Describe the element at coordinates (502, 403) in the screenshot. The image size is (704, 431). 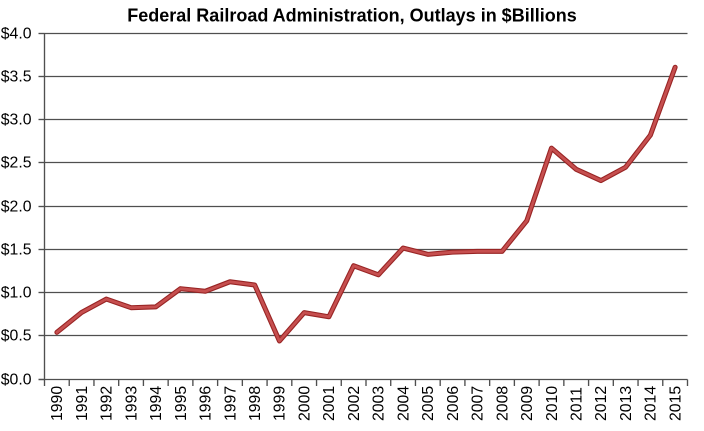
I see `svg-text: 2008` at that location.